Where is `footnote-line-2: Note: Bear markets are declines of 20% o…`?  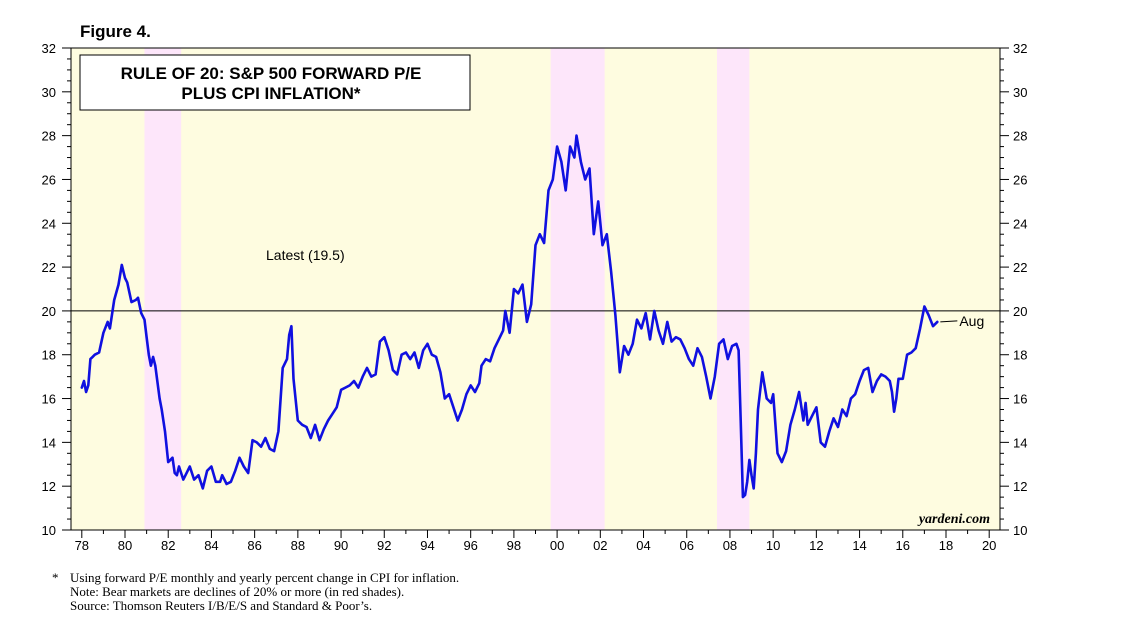
footnote-line-2: Note: Bear markets are declines of 20% o… is located at coordinates (237, 591).